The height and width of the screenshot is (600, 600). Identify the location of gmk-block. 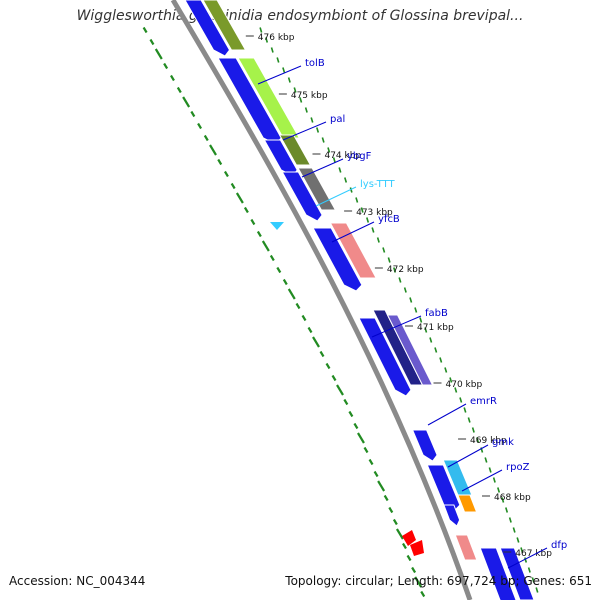
(443, 488).